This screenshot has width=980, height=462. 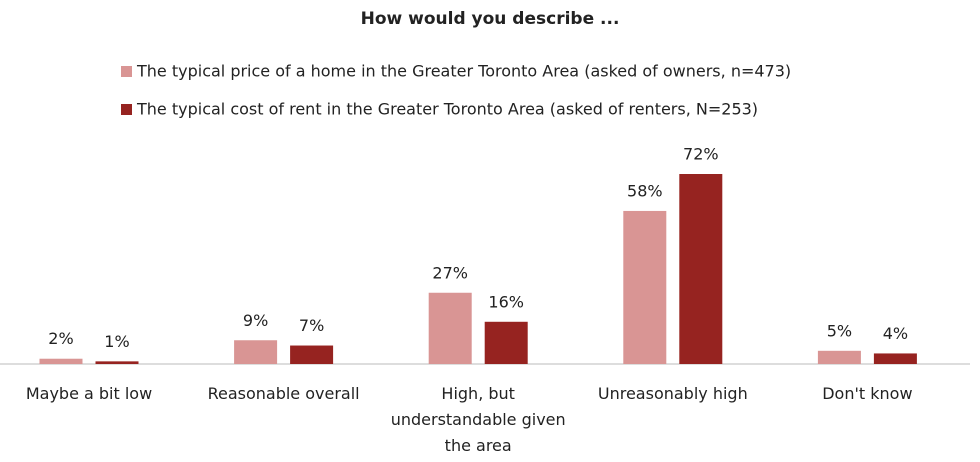 What do you see at coordinates (255, 320) in the screenshot?
I see `value-label: 9%` at bounding box center [255, 320].